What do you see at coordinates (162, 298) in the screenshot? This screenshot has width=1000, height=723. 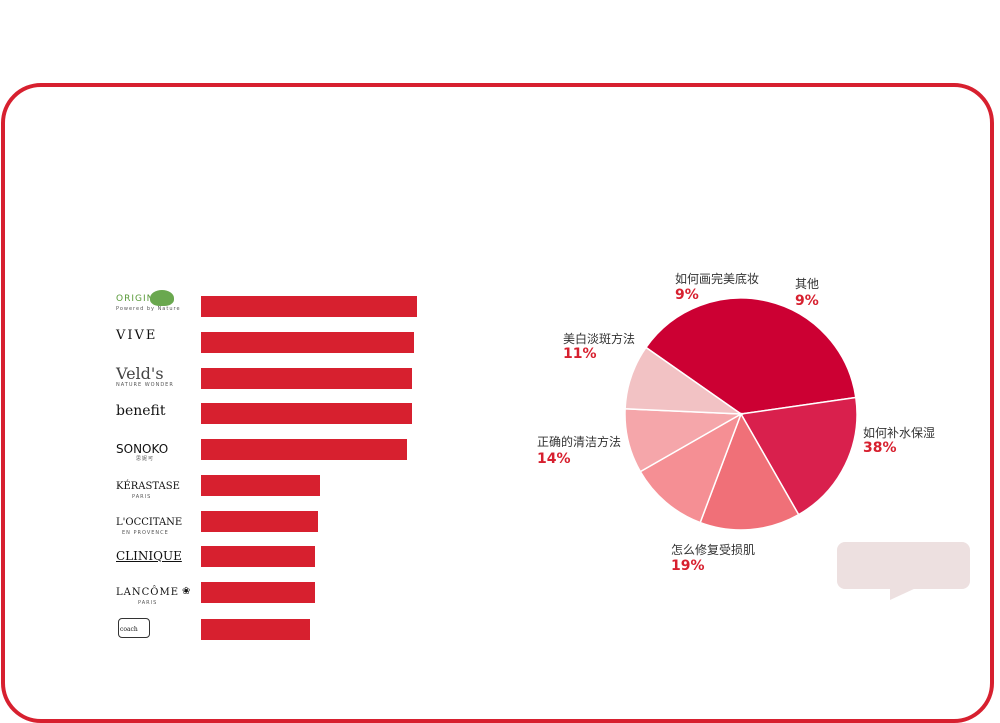 I see `tree-icon` at bounding box center [162, 298].